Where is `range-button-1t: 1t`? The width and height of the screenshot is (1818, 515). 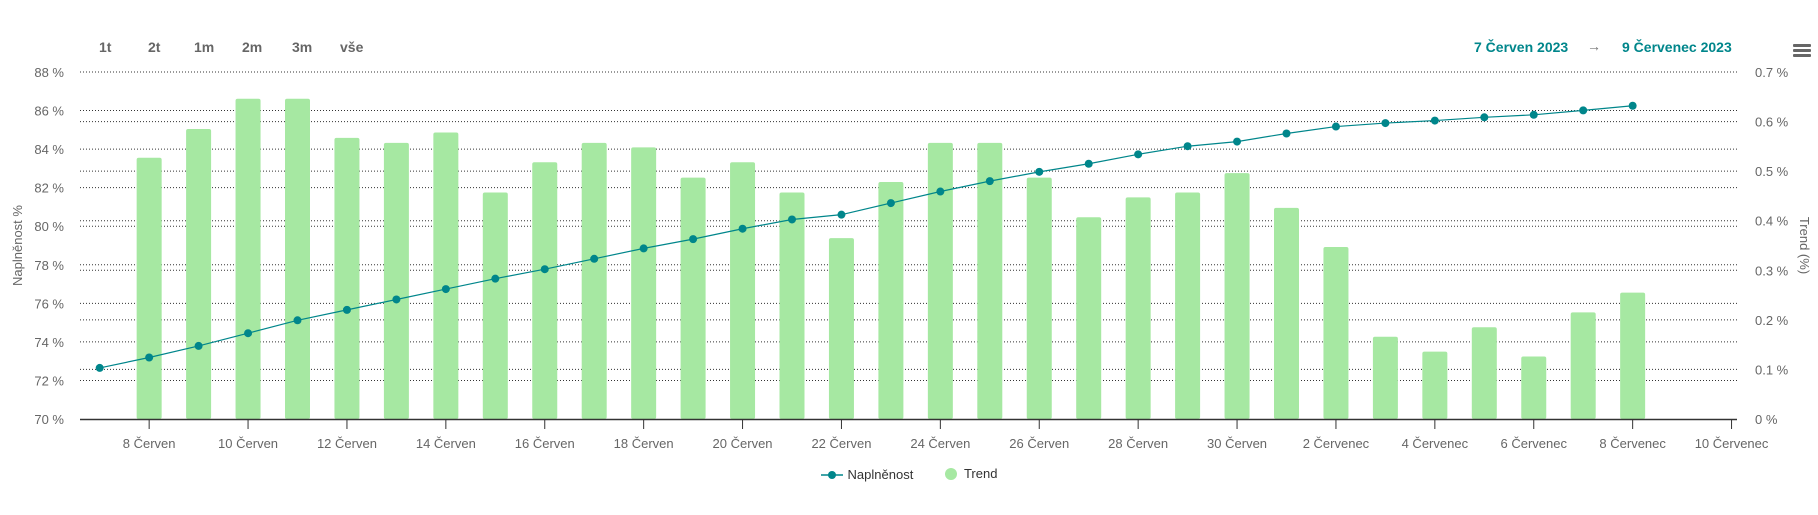 range-button-1t: 1t is located at coordinates (105, 47).